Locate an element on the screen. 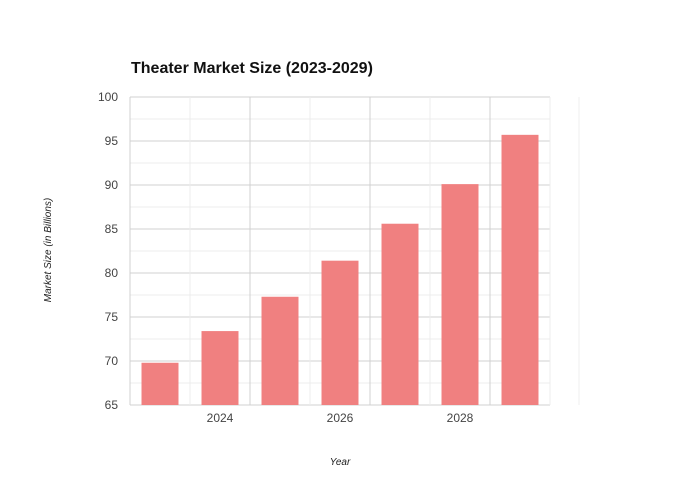 The image size is (680, 500). y-tick-label: 65 is located at coordinates (112, 405).